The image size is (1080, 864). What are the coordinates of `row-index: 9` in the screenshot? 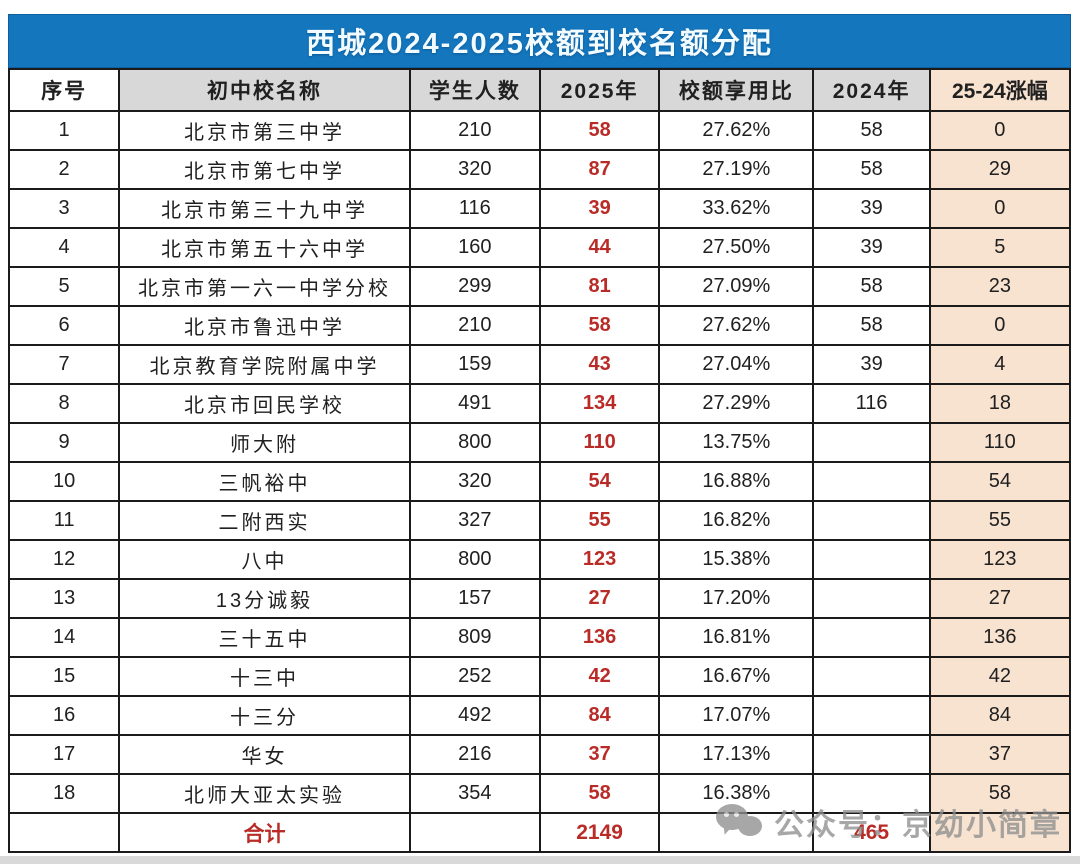 It's located at (64, 442).